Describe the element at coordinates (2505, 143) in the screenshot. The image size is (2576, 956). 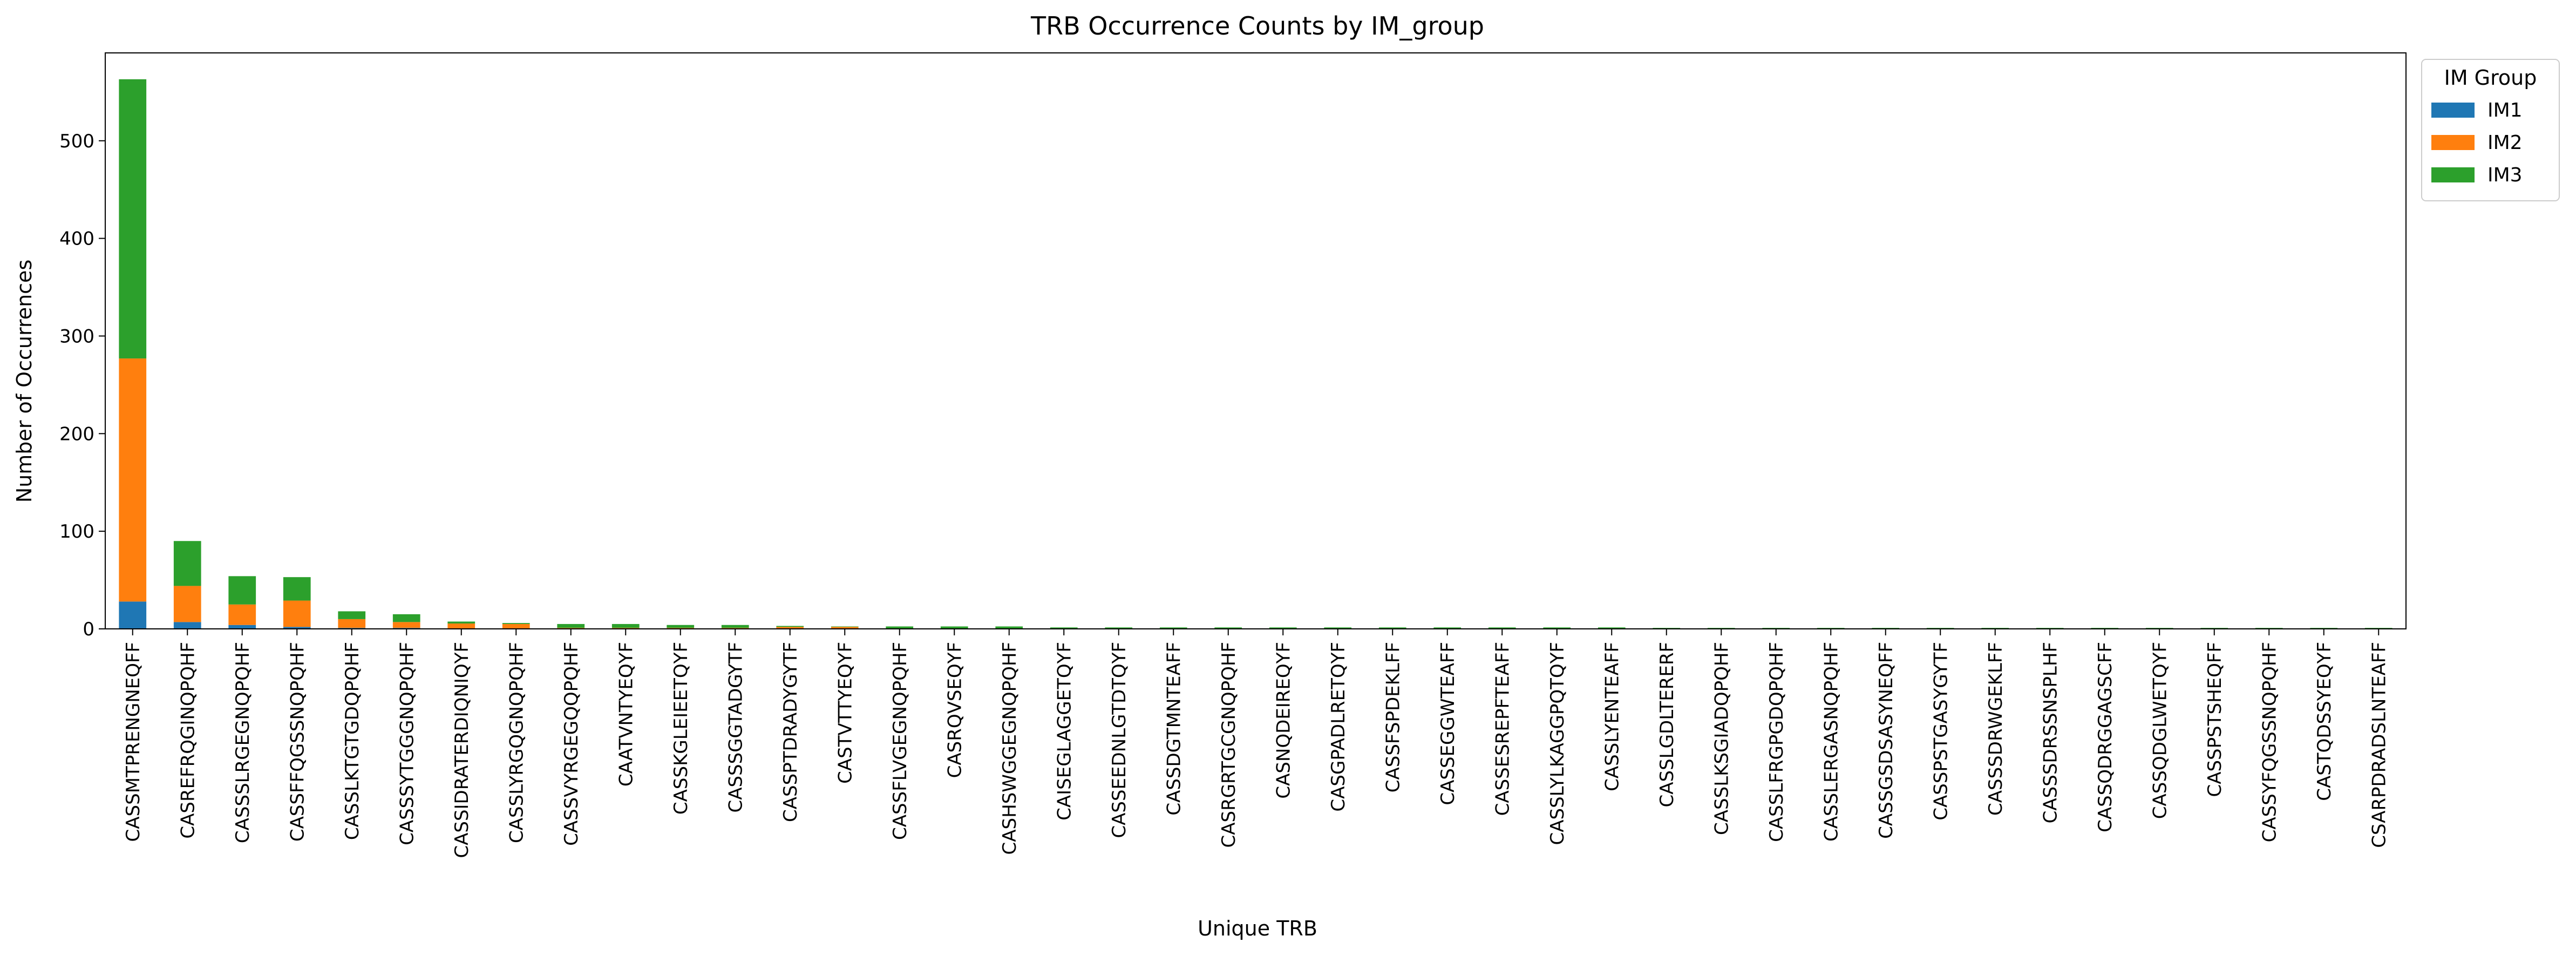
I see `legend-label-im2: IM2` at that location.